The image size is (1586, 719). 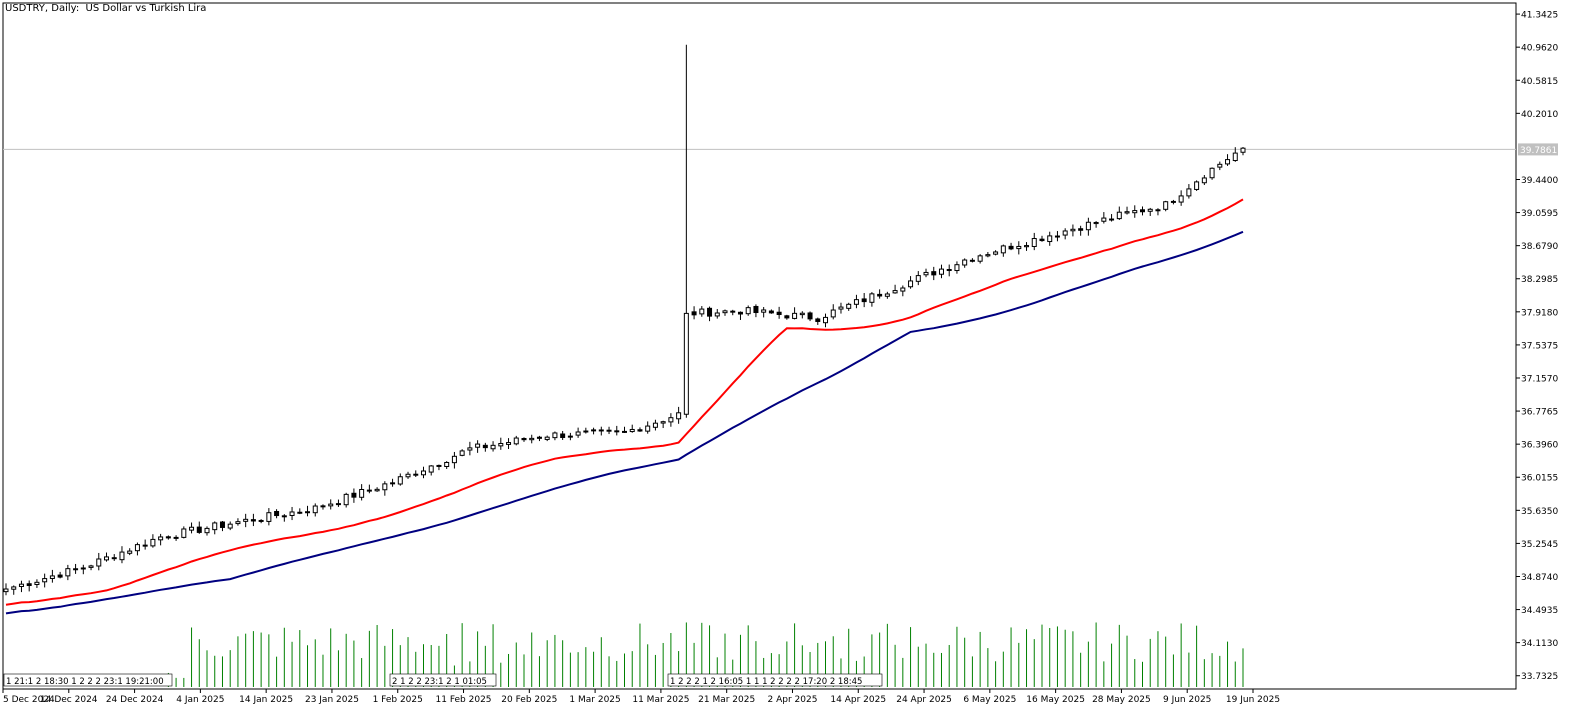 What do you see at coordinates (1539, 181) in the screenshot?
I see `y-tick-label: 39.4400` at bounding box center [1539, 181].